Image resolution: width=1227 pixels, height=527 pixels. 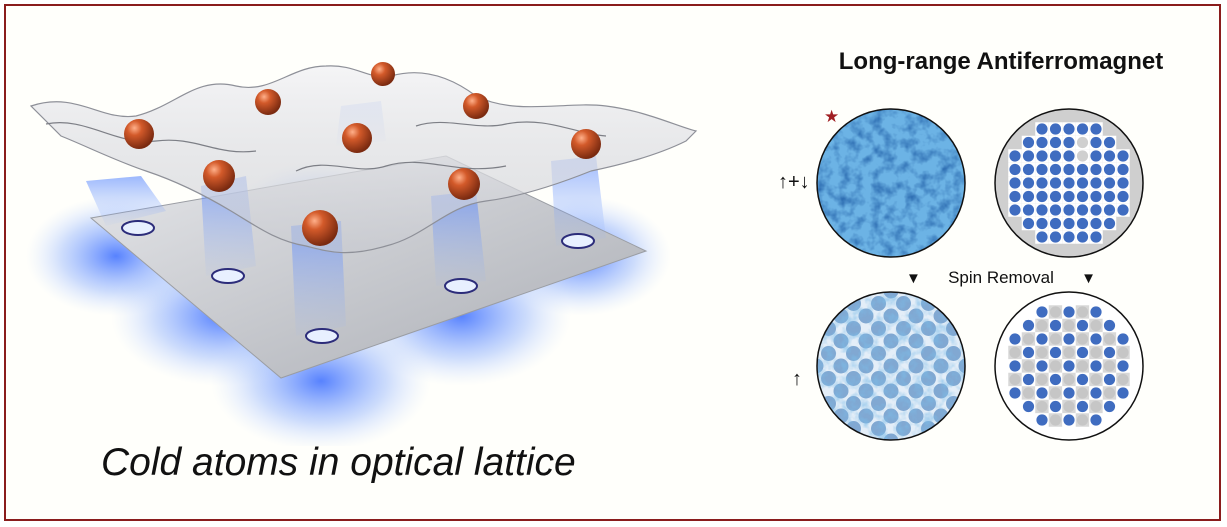 What do you see at coordinates (1069, 183) in the screenshot?
I see `image-spin-mixture-reconstruction` at bounding box center [1069, 183].